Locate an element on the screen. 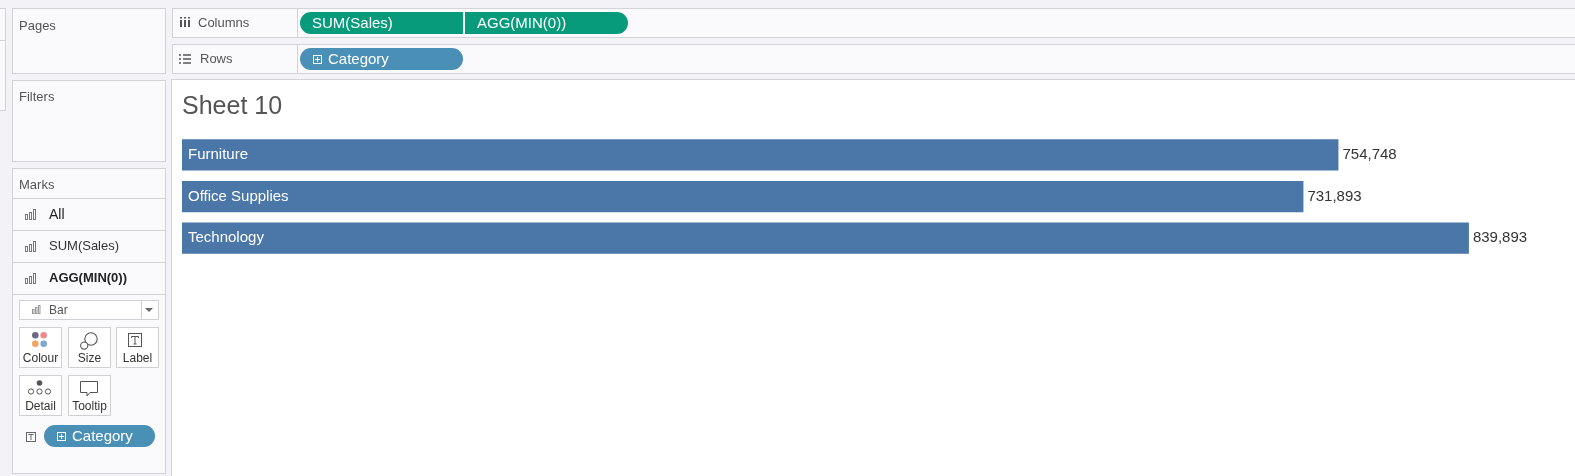 Image resolution: width=1575 pixels, height=476 pixels. mark-type-dropdown: Bar is located at coordinates (89, 310).